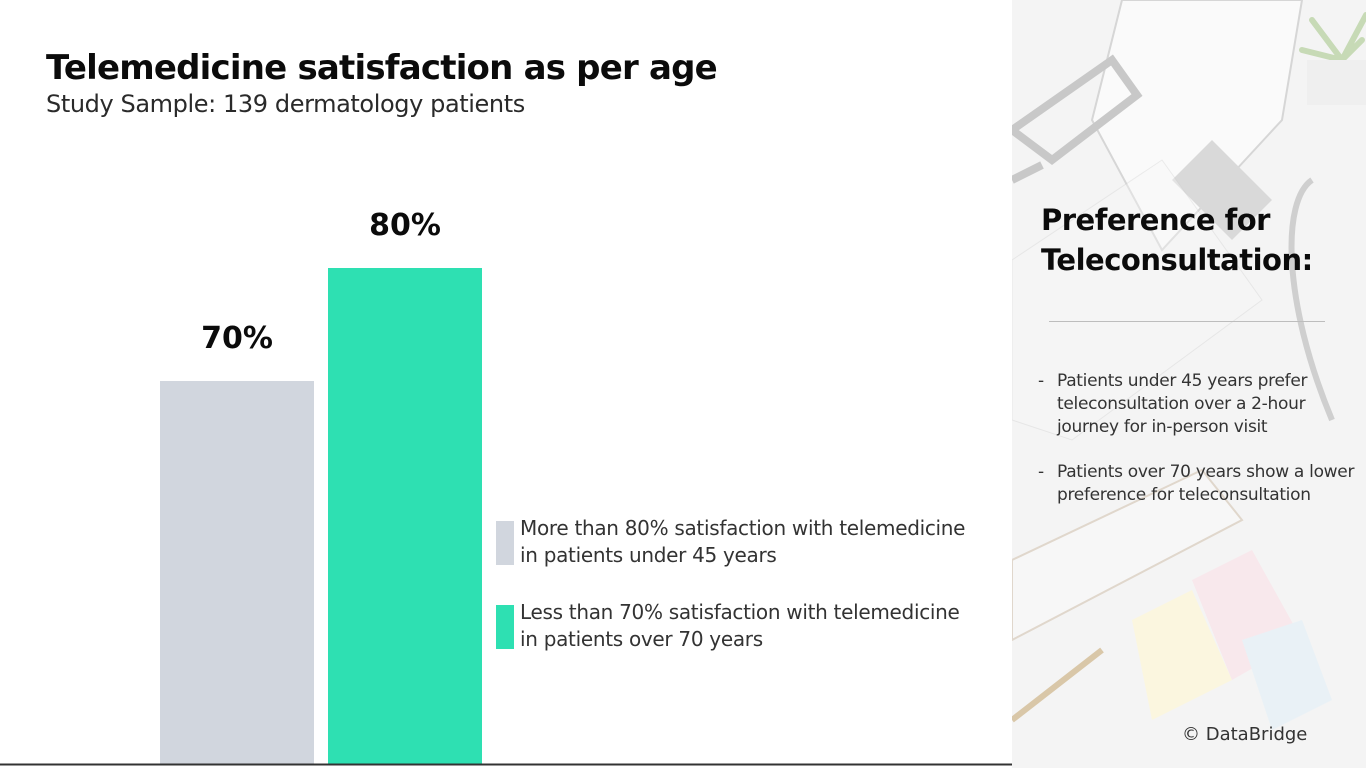  Describe the element at coordinates (237, 338) in the screenshot. I see `data-label-under-45: 70%` at that location.